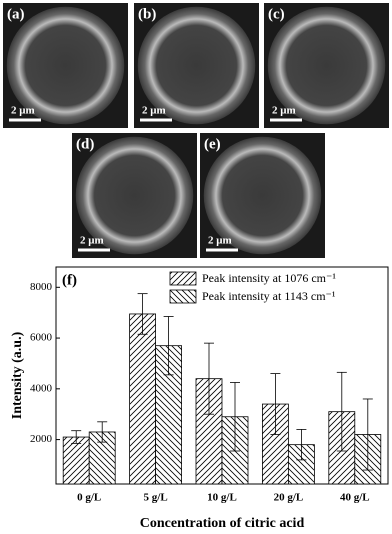  Describe the element at coordinates (269, 296) in the screenshot. I see `legend-label: Peak intensity at 1143 cm⁻¹` at that location.